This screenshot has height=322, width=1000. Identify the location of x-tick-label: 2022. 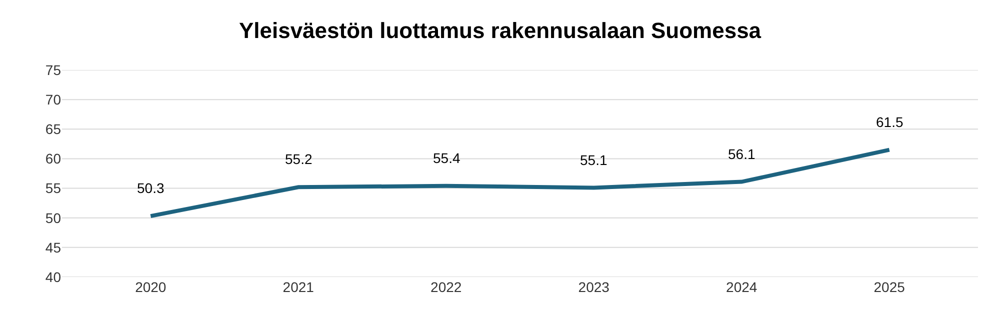
(446, 287).